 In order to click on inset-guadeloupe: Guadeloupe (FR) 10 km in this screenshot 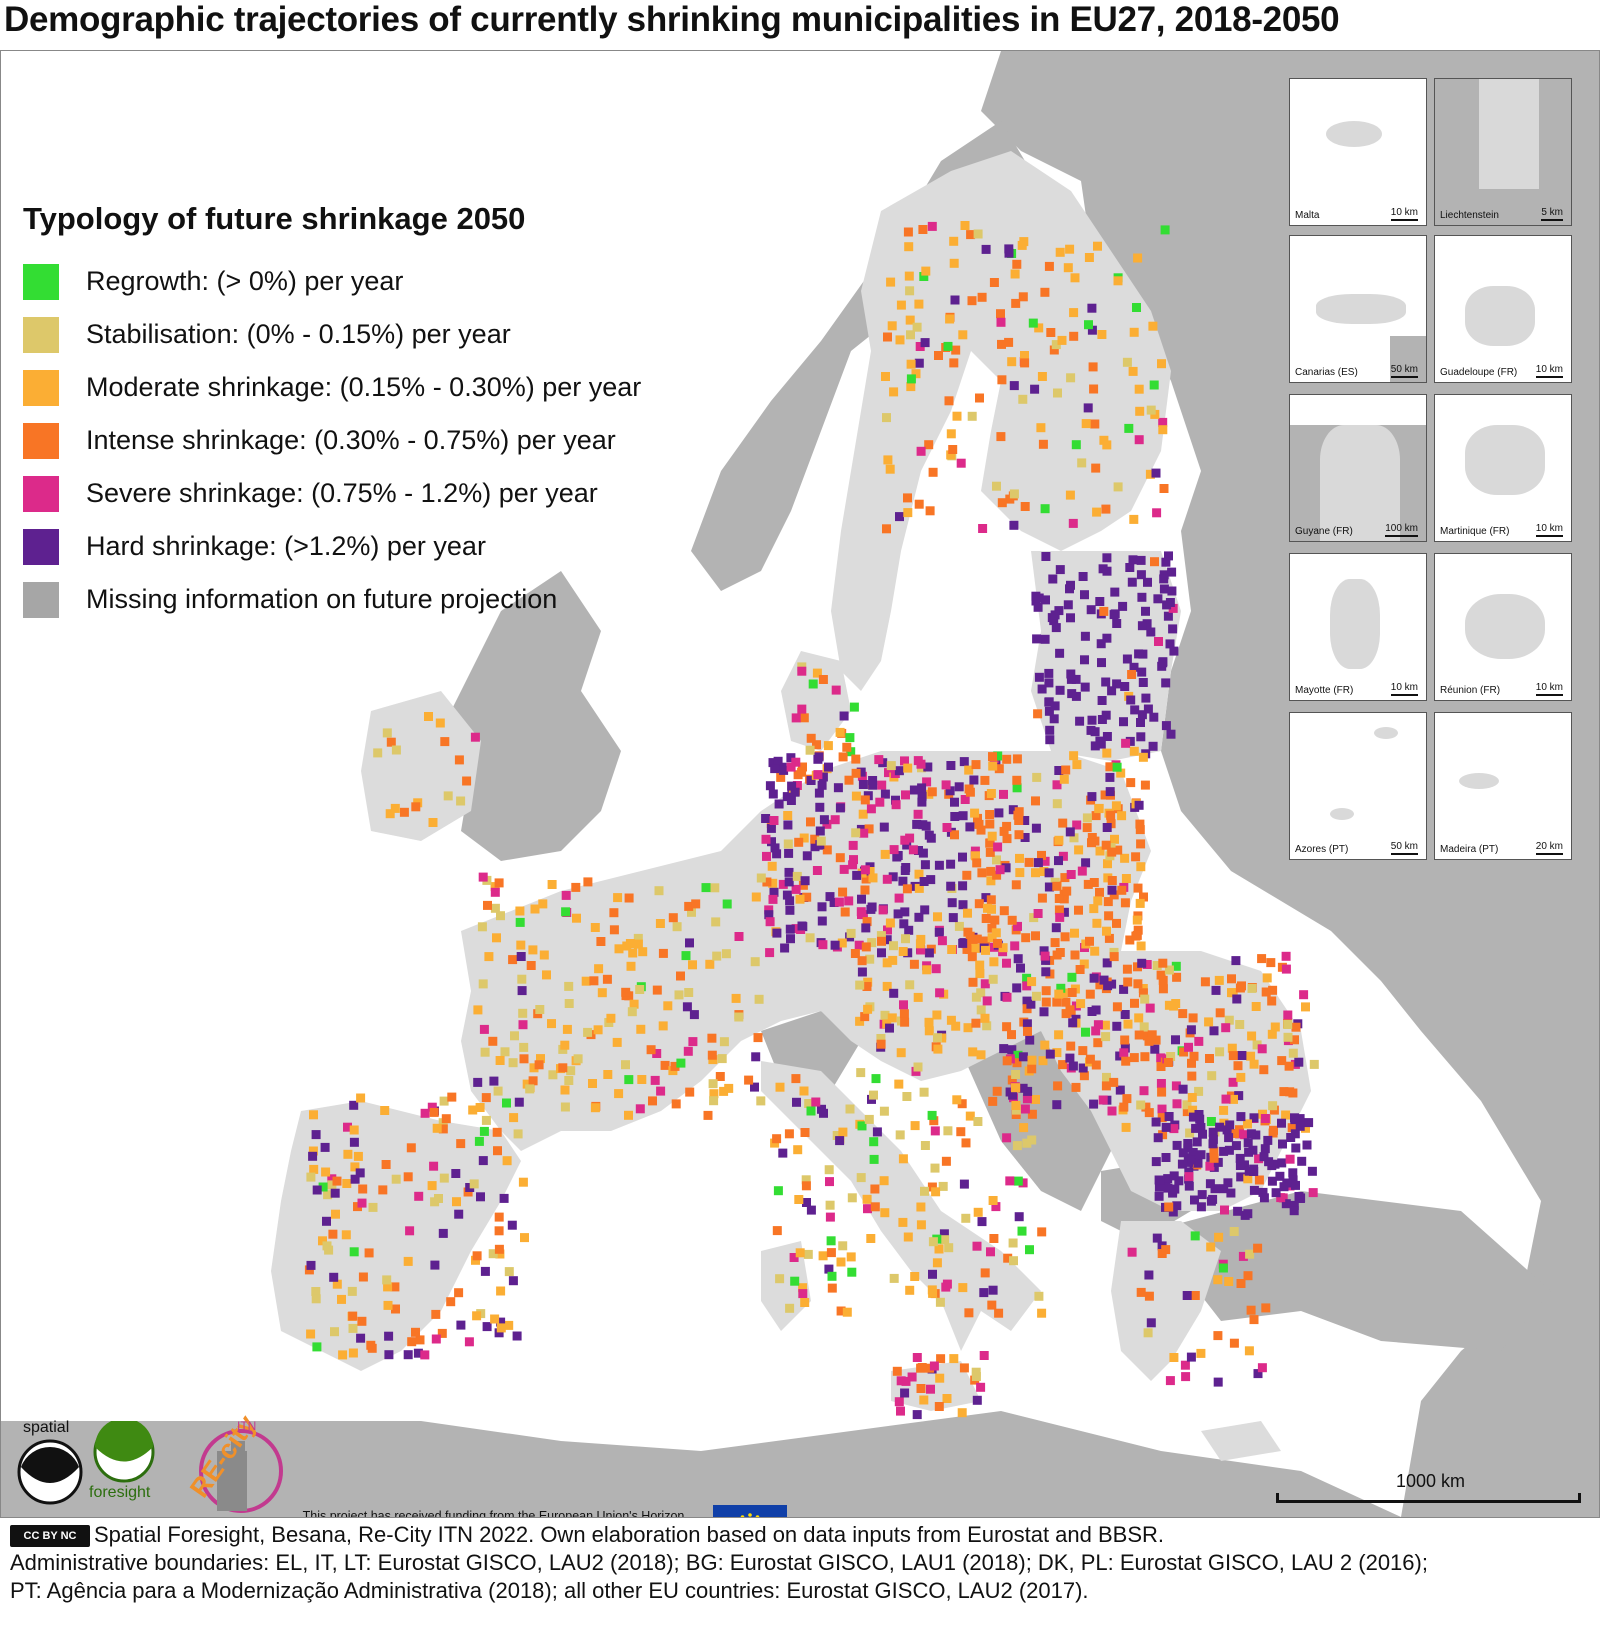, I will do `click(1503, 309)`.